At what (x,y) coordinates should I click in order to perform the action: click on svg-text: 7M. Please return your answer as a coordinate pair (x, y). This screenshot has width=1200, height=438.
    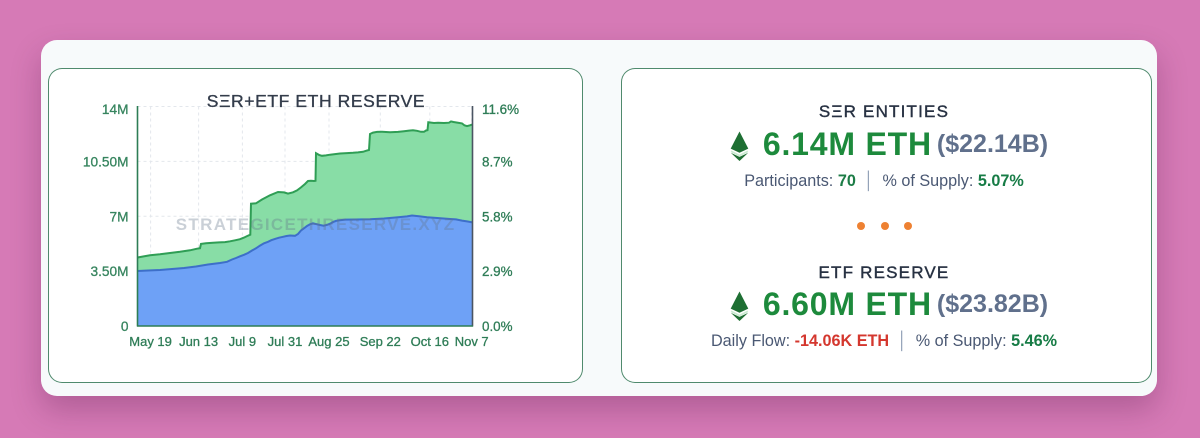
    Looking at the image, I should click on (118, 216).